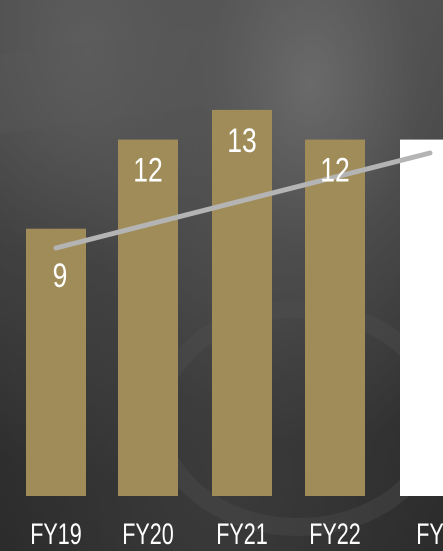  Describe the element at coordinates (430, 184) in the screenshot. I see `value-label-fy2: 12` at that location.